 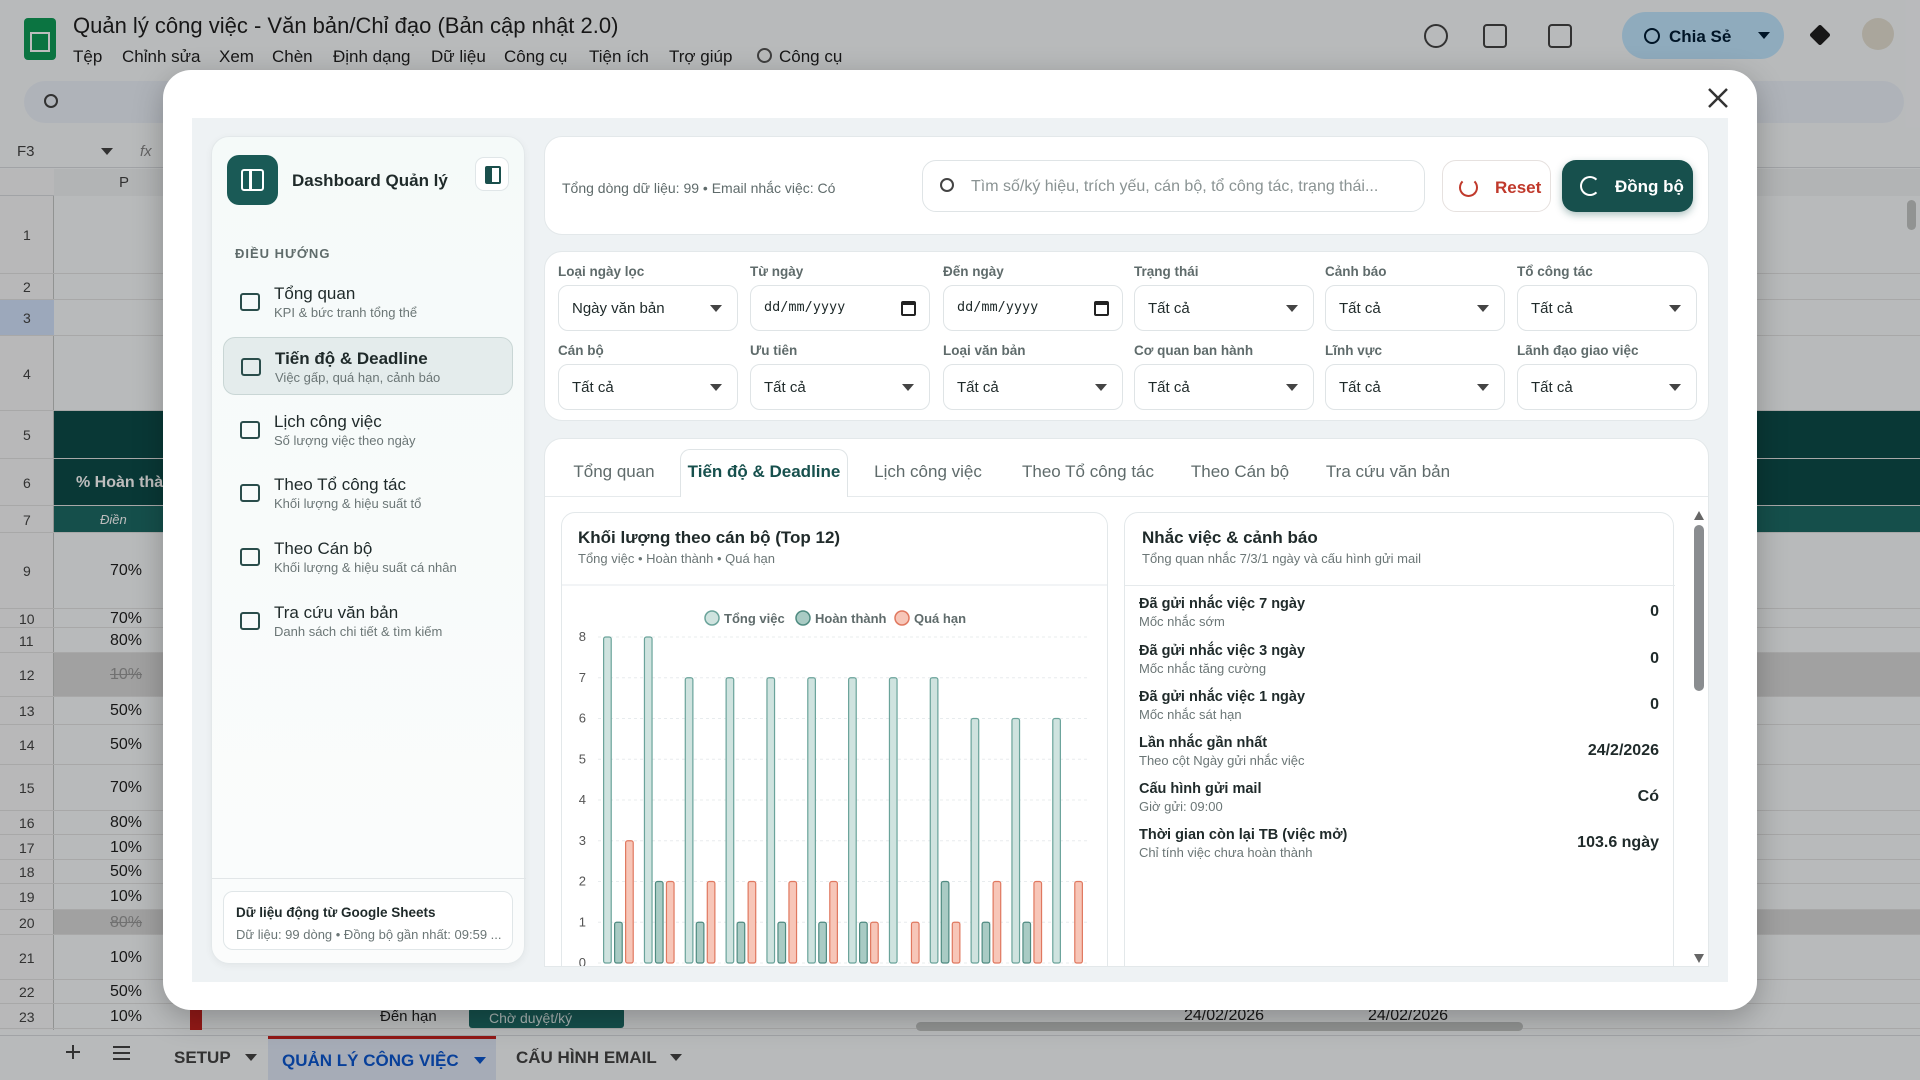 I want to click on nav-subtitle: Việc gấp, quá hạn, cảnh báo, so click(x=358, y=377).